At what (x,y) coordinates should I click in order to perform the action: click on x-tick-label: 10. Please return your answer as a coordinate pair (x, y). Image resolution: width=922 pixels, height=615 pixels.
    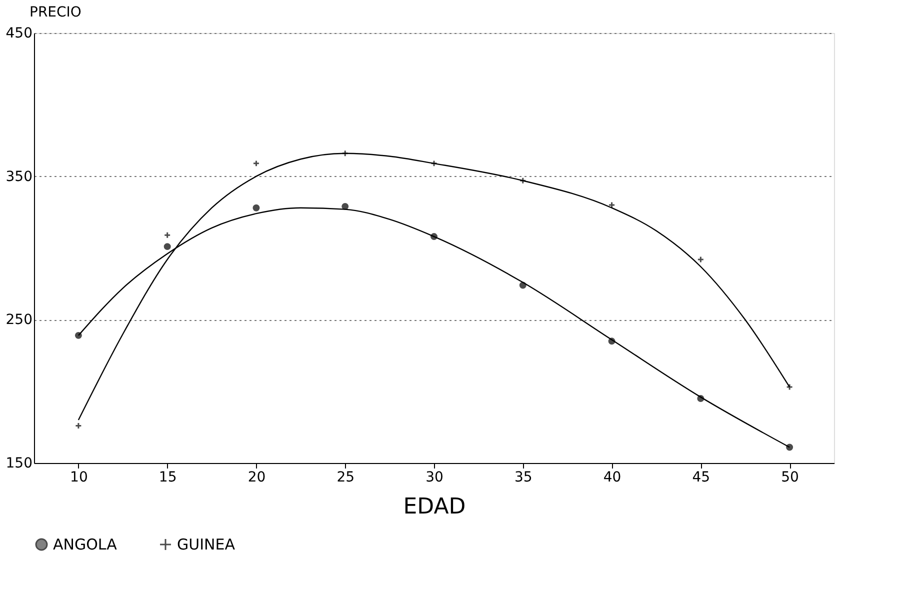
    Looking at the image, I should click on (79, 478).